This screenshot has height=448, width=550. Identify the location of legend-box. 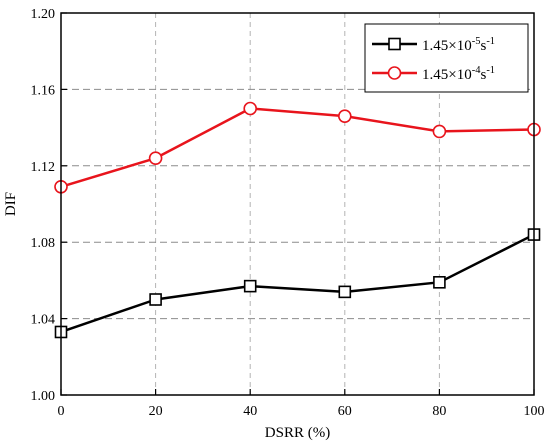
(446, 58).